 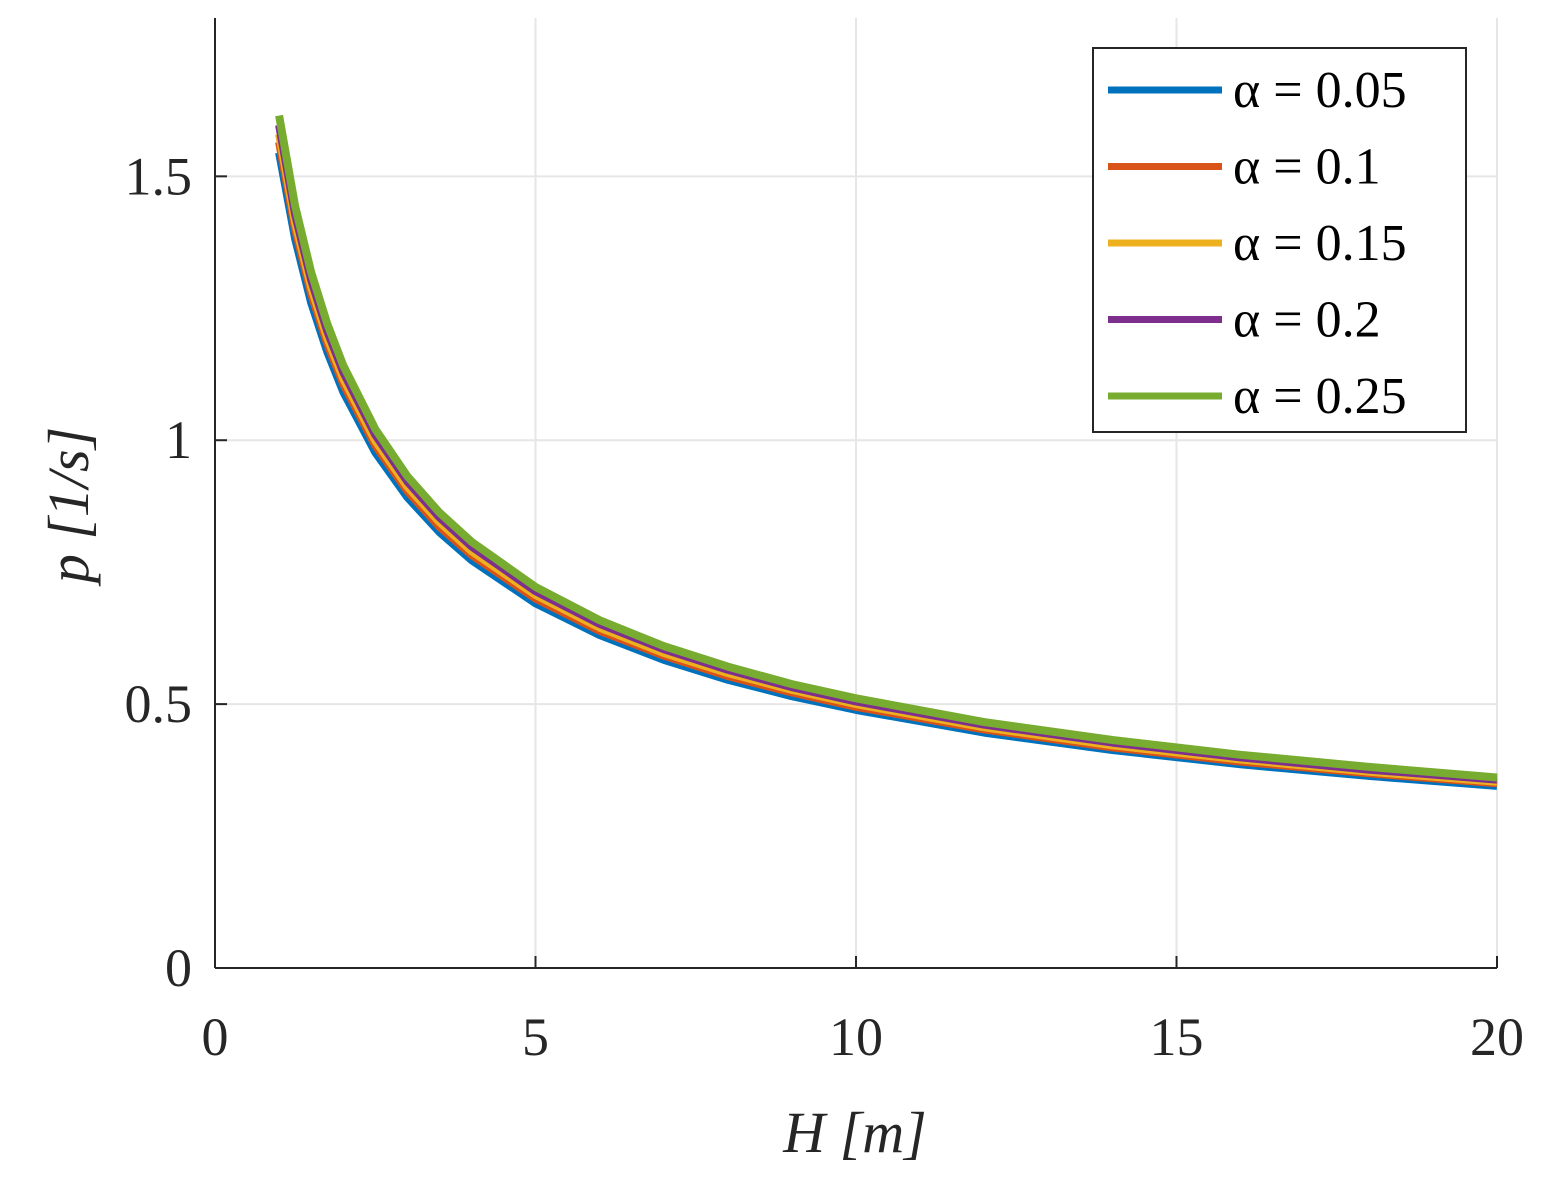 What do you see at coordinates (68, 507) in the screenshot?
I see `y-axis-label: p [1/s]` at bounding box center [68, 507].